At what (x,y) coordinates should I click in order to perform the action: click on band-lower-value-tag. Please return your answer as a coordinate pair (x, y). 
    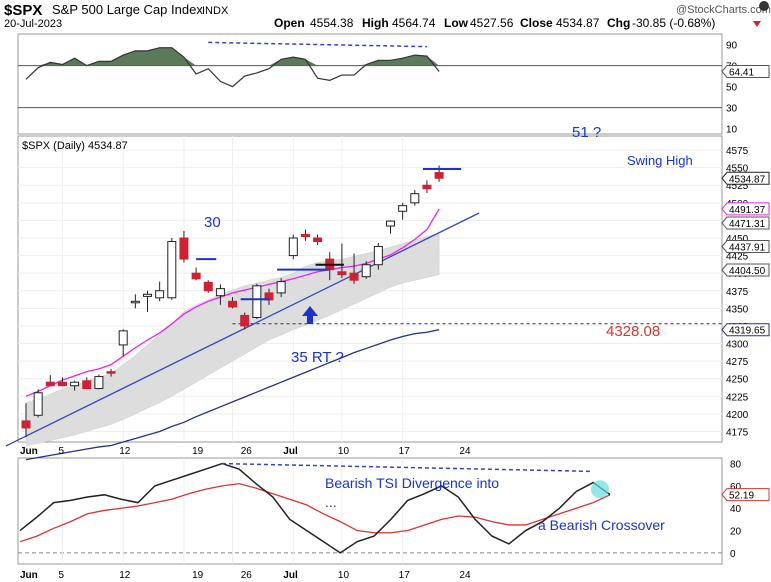
    Looking at the image, I should click on (745, 270).